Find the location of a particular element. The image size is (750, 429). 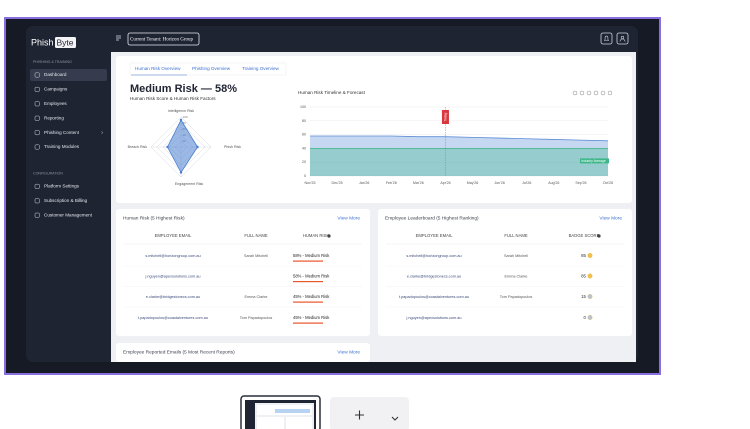

tab: Phishing Overview is located at coordinates (211, 68).